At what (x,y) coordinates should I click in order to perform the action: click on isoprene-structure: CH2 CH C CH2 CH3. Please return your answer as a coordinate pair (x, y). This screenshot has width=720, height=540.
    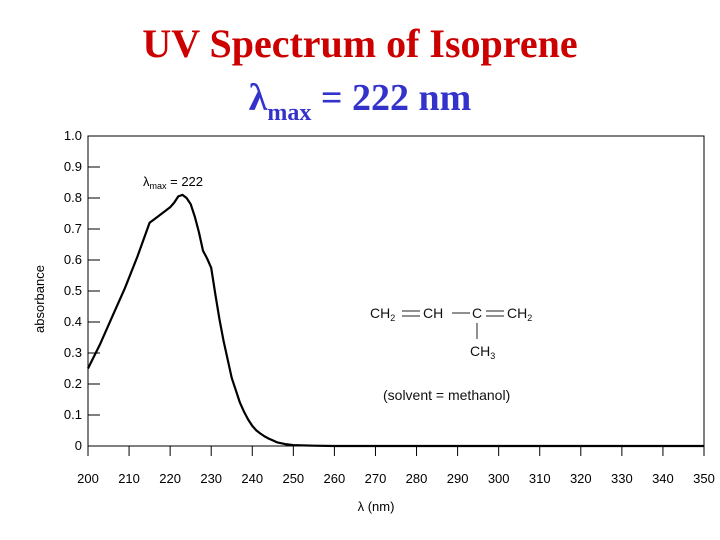
    Looking at the image, I should click on (451, 333).